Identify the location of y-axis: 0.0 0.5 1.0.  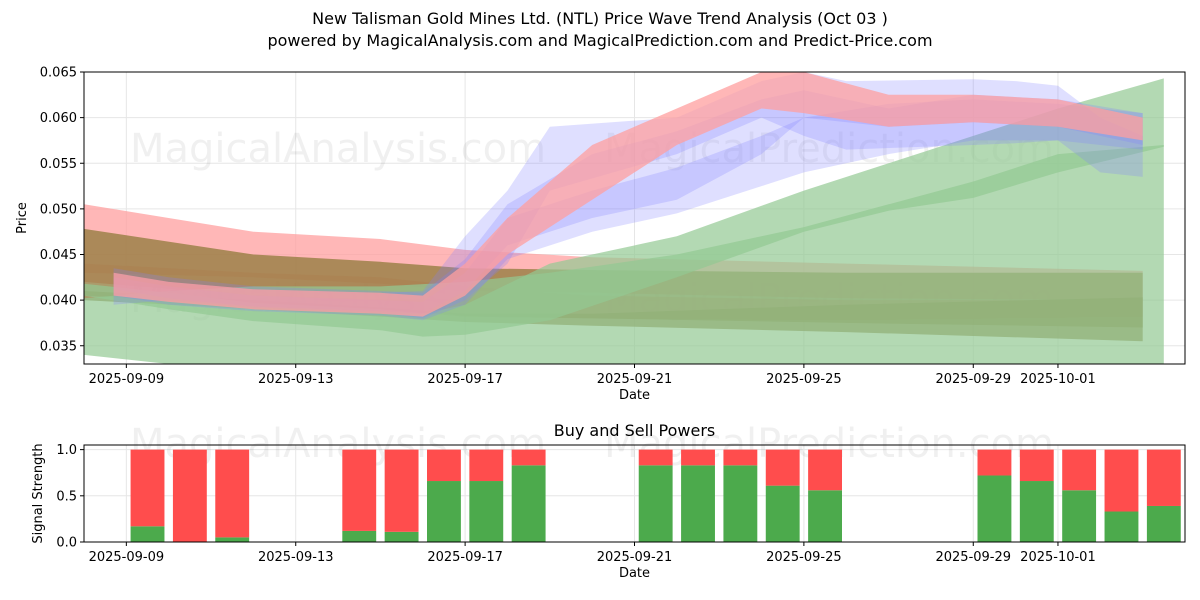
(70, 497).